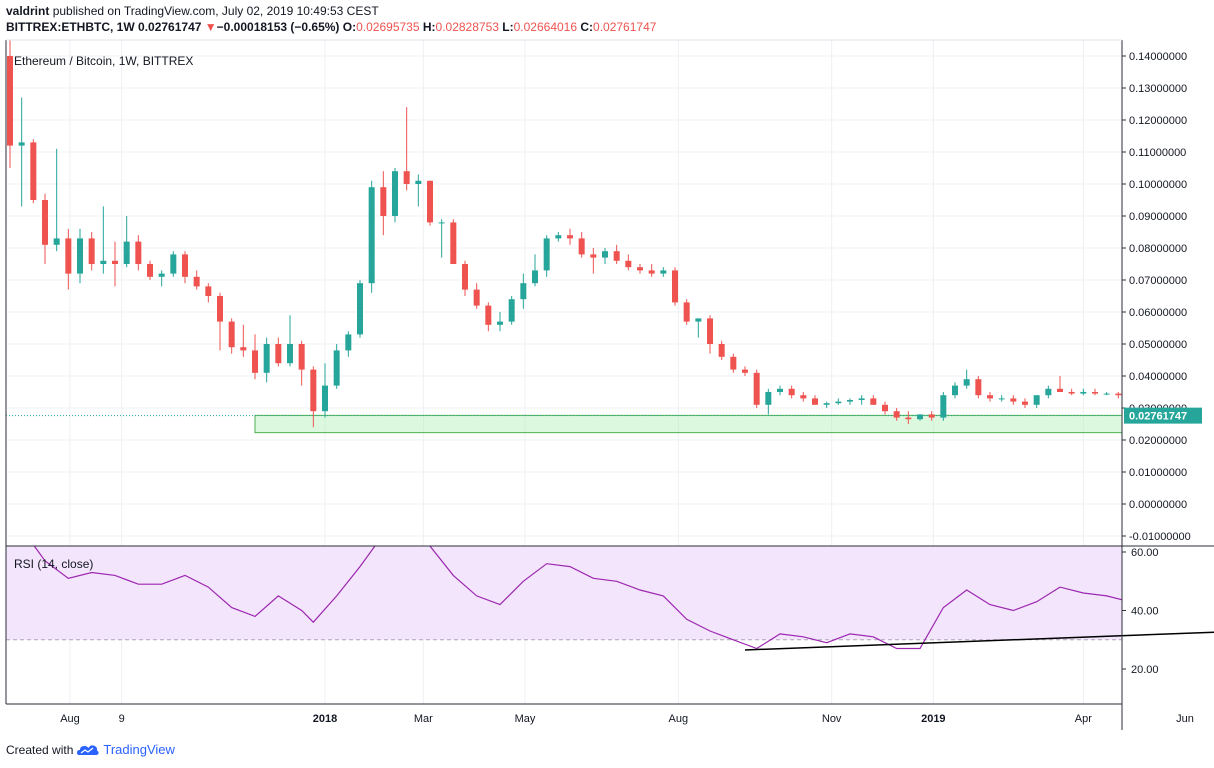 The height and width of the screenshot is (768, 1214). Describe the element at coordinates (139, 749) in the screenshot. I see `tradingview-brand: TradingView` at that location.